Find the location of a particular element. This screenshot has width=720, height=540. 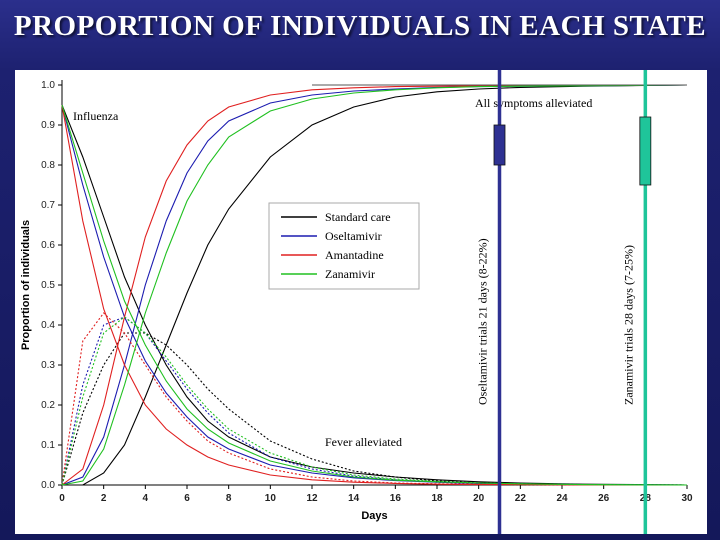

x-tick-label: 2 is located at coordinates (104, 498).